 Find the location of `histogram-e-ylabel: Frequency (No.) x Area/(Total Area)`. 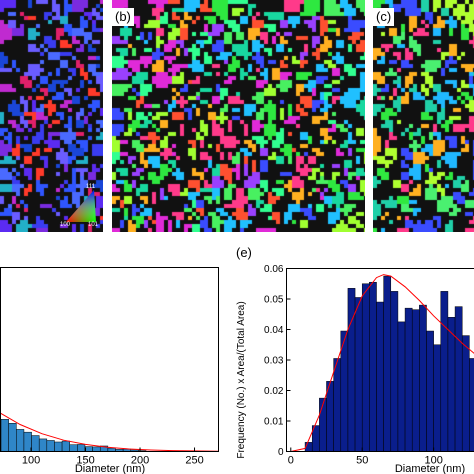

histogram-e-ylabel: Frequency (No.) x Area/(Total Area) is located at coordinates (241, 379).